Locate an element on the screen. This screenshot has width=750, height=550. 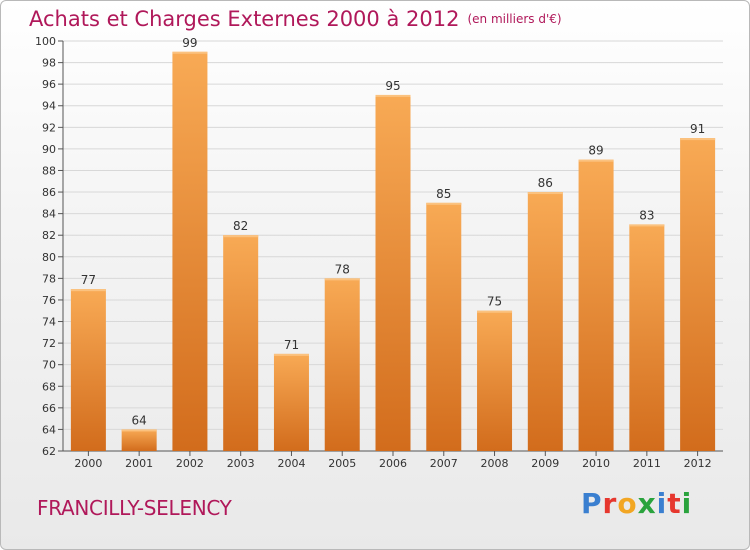
bar-value-label: 95 is located at coordinates (392, 86).